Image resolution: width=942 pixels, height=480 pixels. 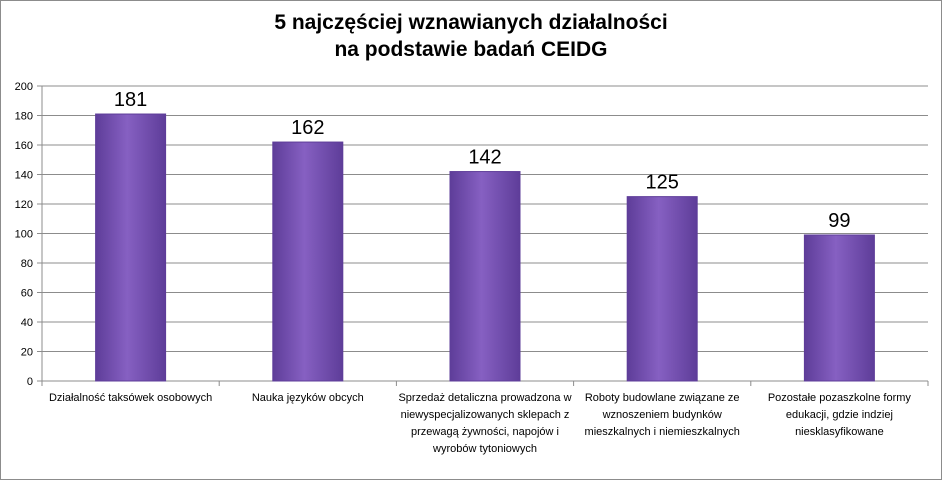 I want to click on y-tick-label: 20, so click(x=27, y=353).